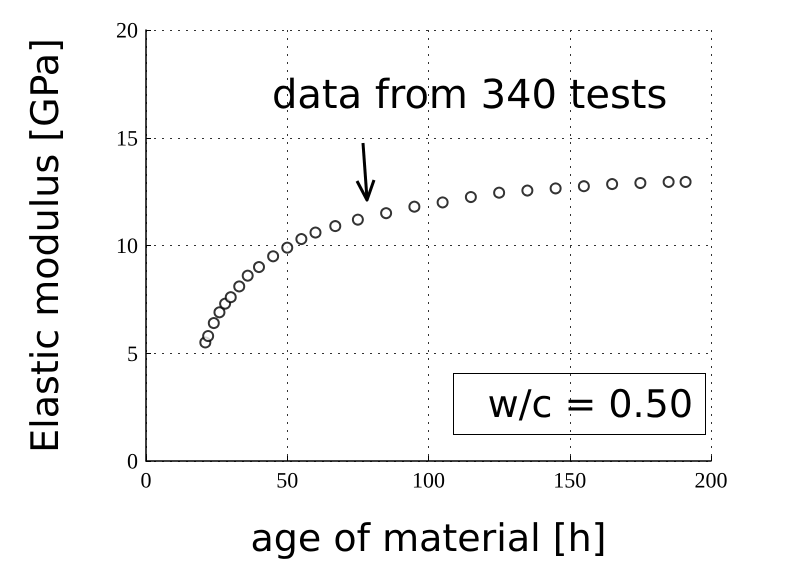  I want to click on x-tick-label: 50, so click(287, 480).